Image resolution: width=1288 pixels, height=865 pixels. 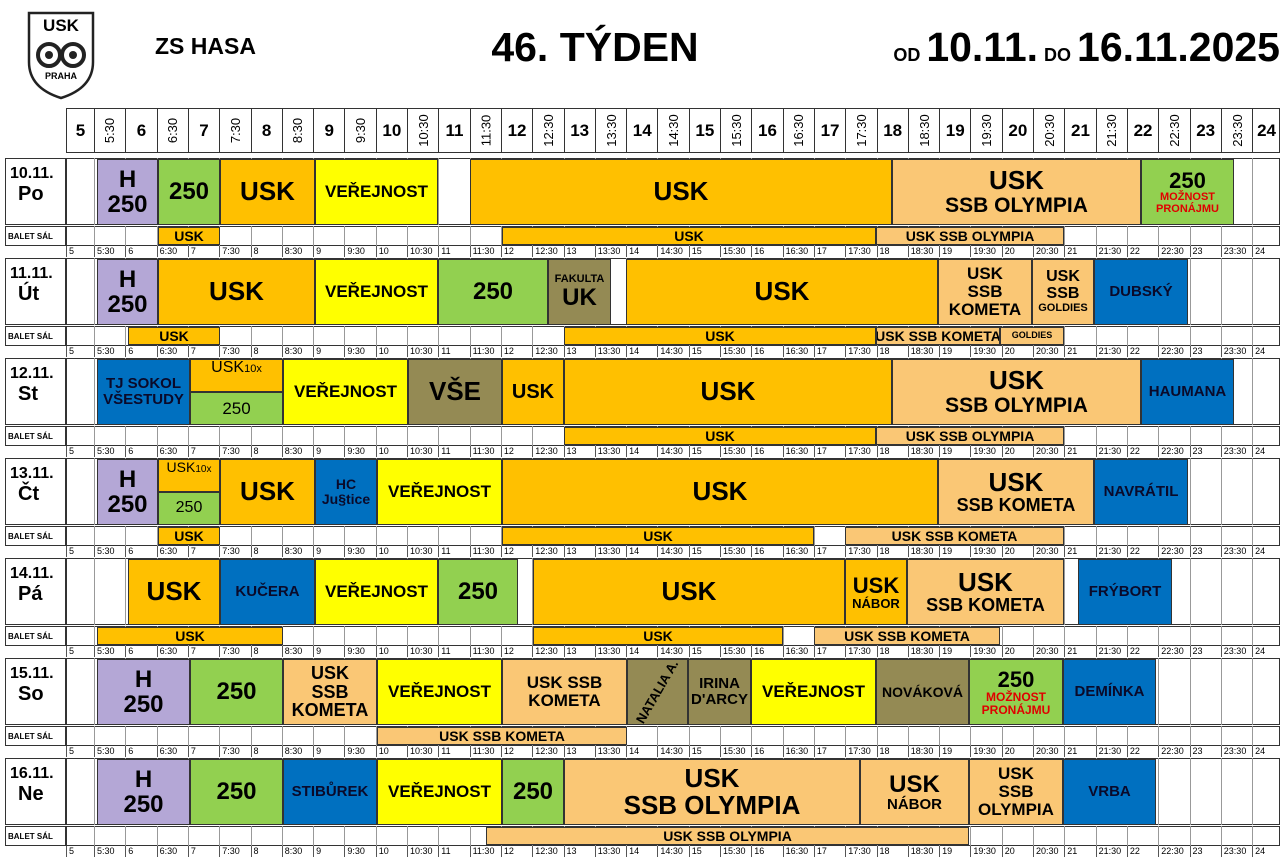 What do you see at coordinates (610, 351) in the screenshot?
I see `time-tick: 13:30` at bounding box center [610, 351].